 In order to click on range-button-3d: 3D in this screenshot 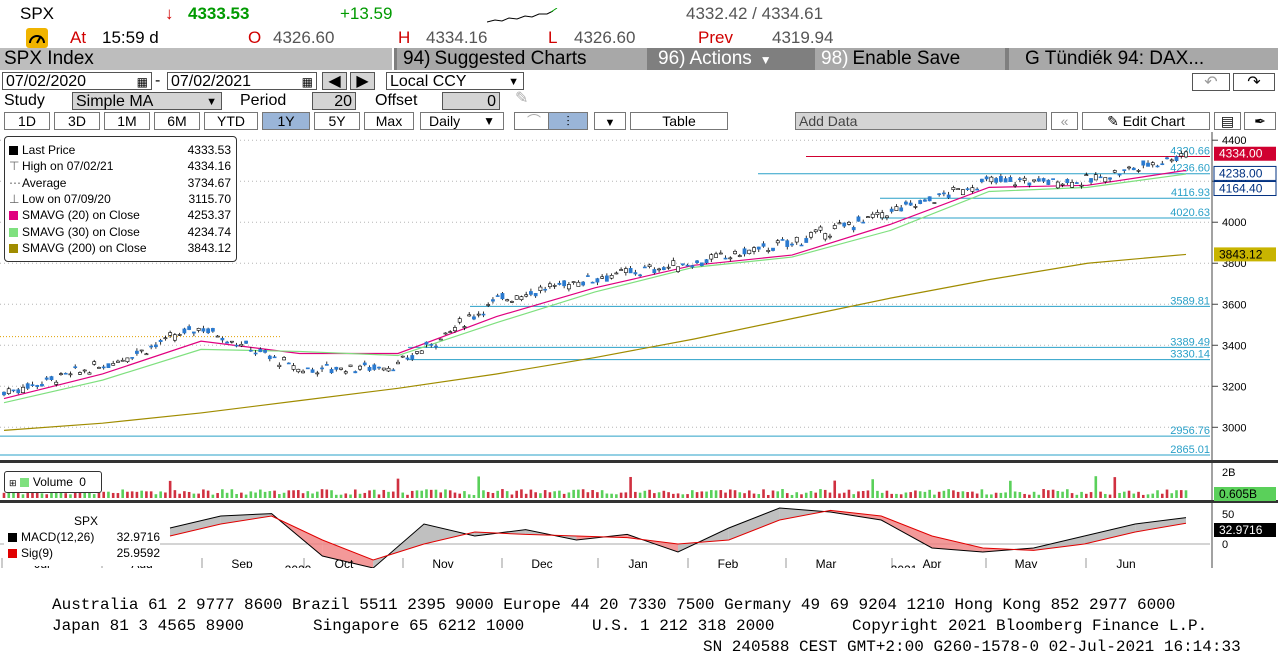, I will do `click(77, 121)`.